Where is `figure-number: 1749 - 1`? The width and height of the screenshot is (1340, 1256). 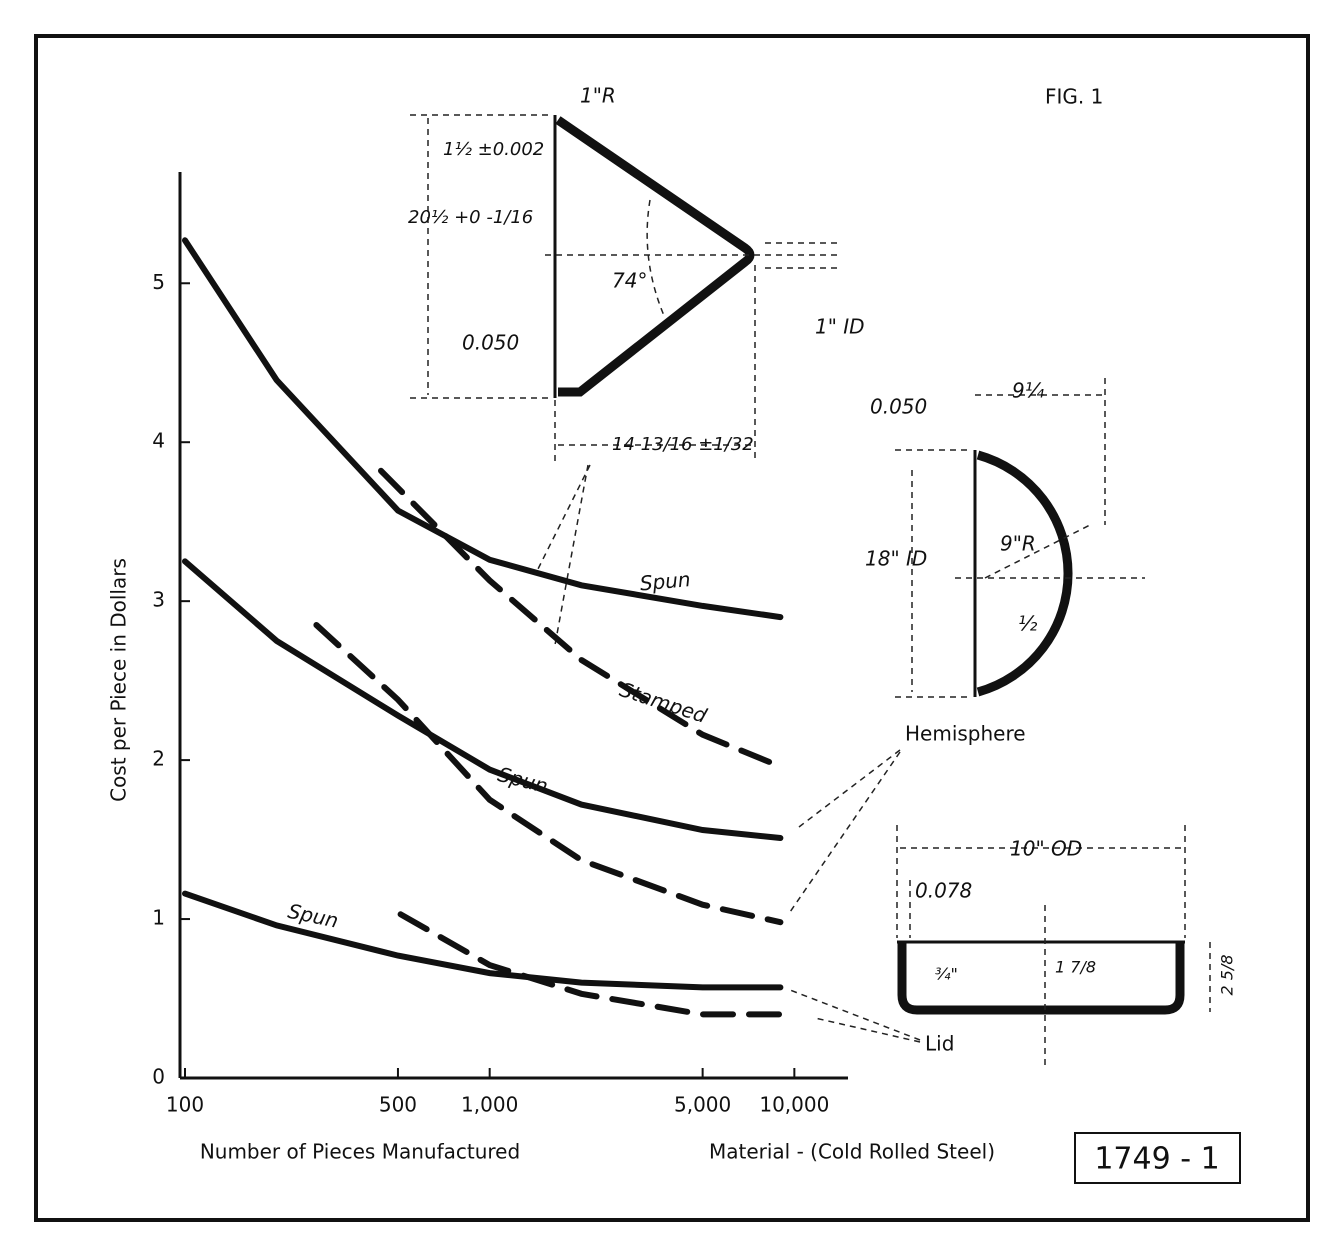
figure-number: 1749 - 1 is located at coordinates (1156, 1159).